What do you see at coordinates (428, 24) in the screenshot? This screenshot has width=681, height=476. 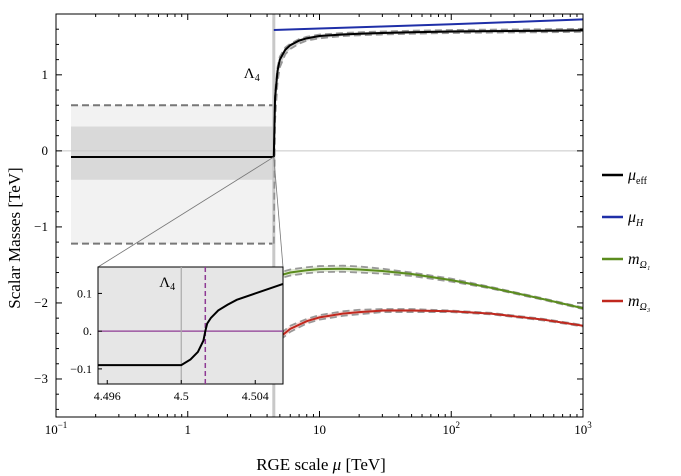 I see `mu_H-line` at bounding box center [428, 24].